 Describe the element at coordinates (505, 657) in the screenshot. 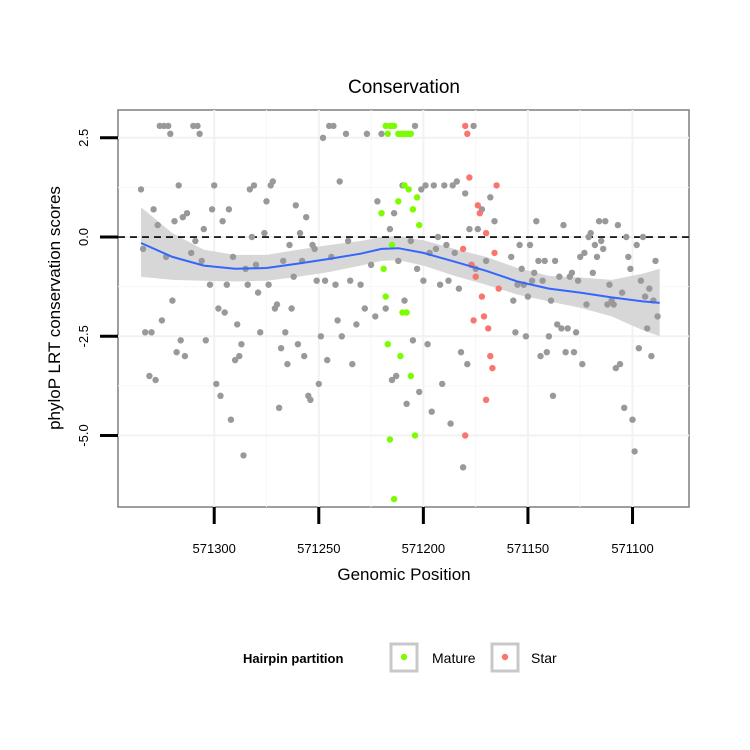

I see `legend-marker-star` at that location.